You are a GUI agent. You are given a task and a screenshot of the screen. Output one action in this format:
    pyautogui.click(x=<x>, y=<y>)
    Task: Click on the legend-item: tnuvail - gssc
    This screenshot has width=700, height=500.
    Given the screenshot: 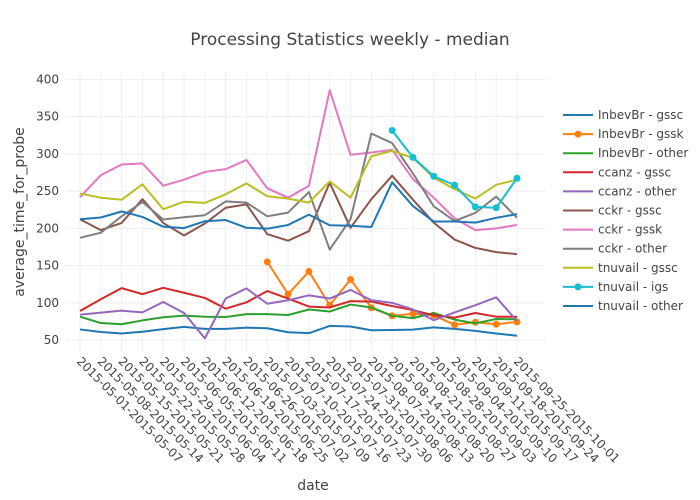 What is the action you would take?
    pyautogui.click(x=620, y=268)
    